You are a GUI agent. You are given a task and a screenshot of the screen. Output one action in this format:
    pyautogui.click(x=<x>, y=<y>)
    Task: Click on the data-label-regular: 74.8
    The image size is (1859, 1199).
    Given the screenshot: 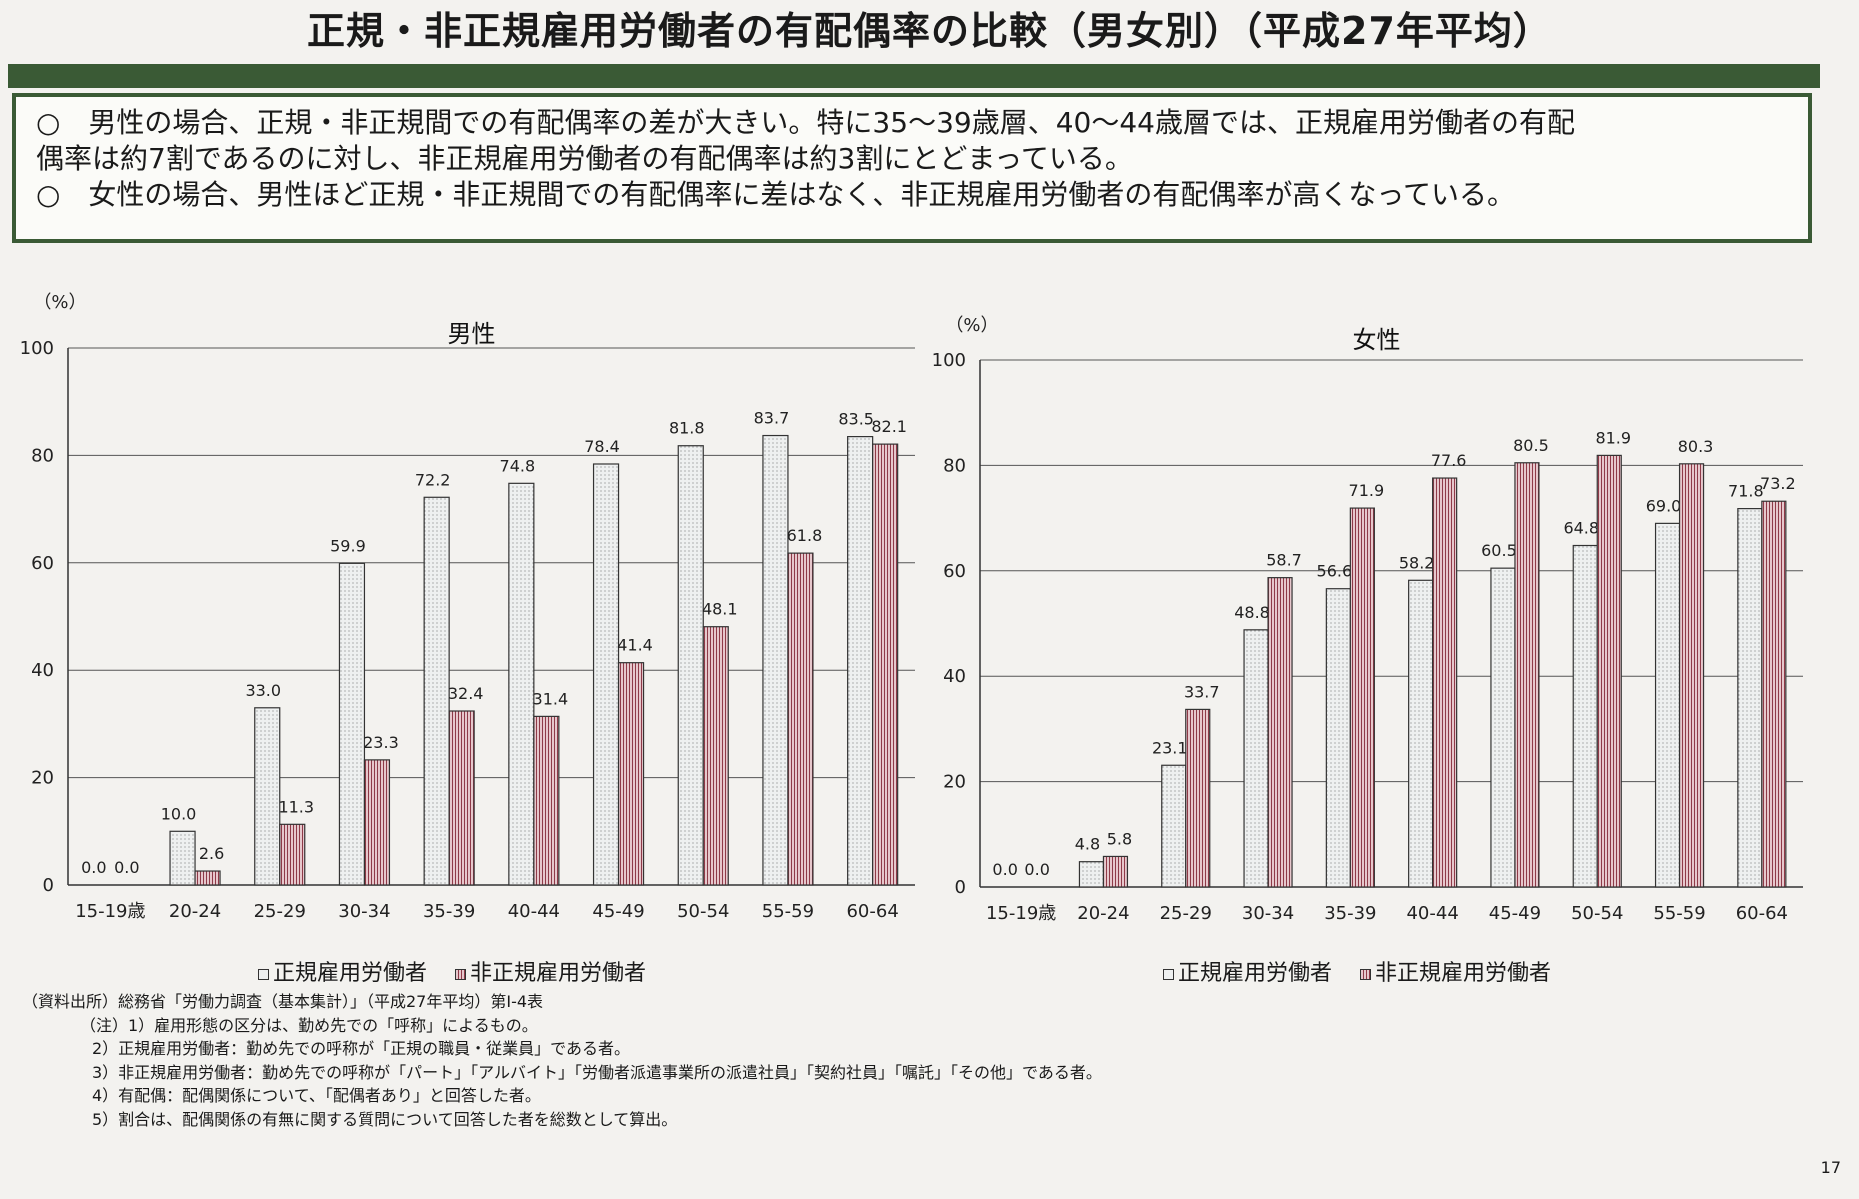 What is the action you would take?
    pyautogui.click(x=518, y=465)
    